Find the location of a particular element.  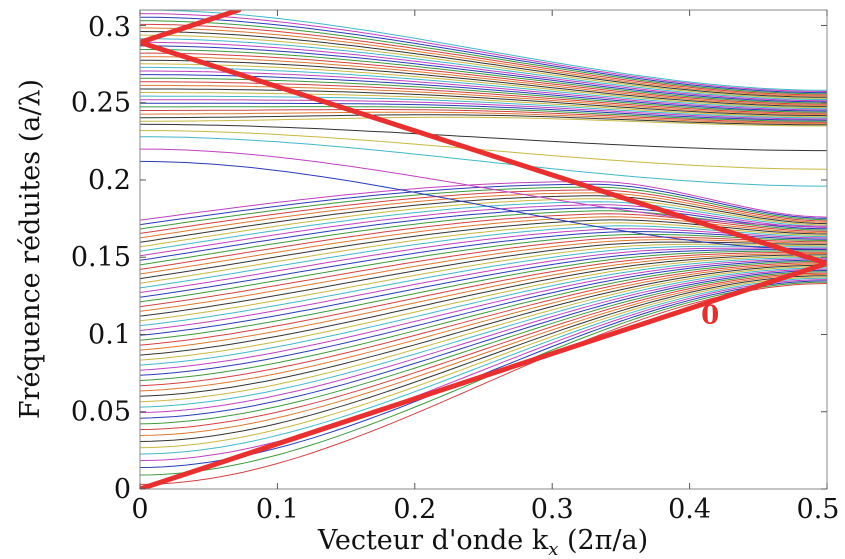

y-tick-label: 0.15 is located at coordinates (101, 257).